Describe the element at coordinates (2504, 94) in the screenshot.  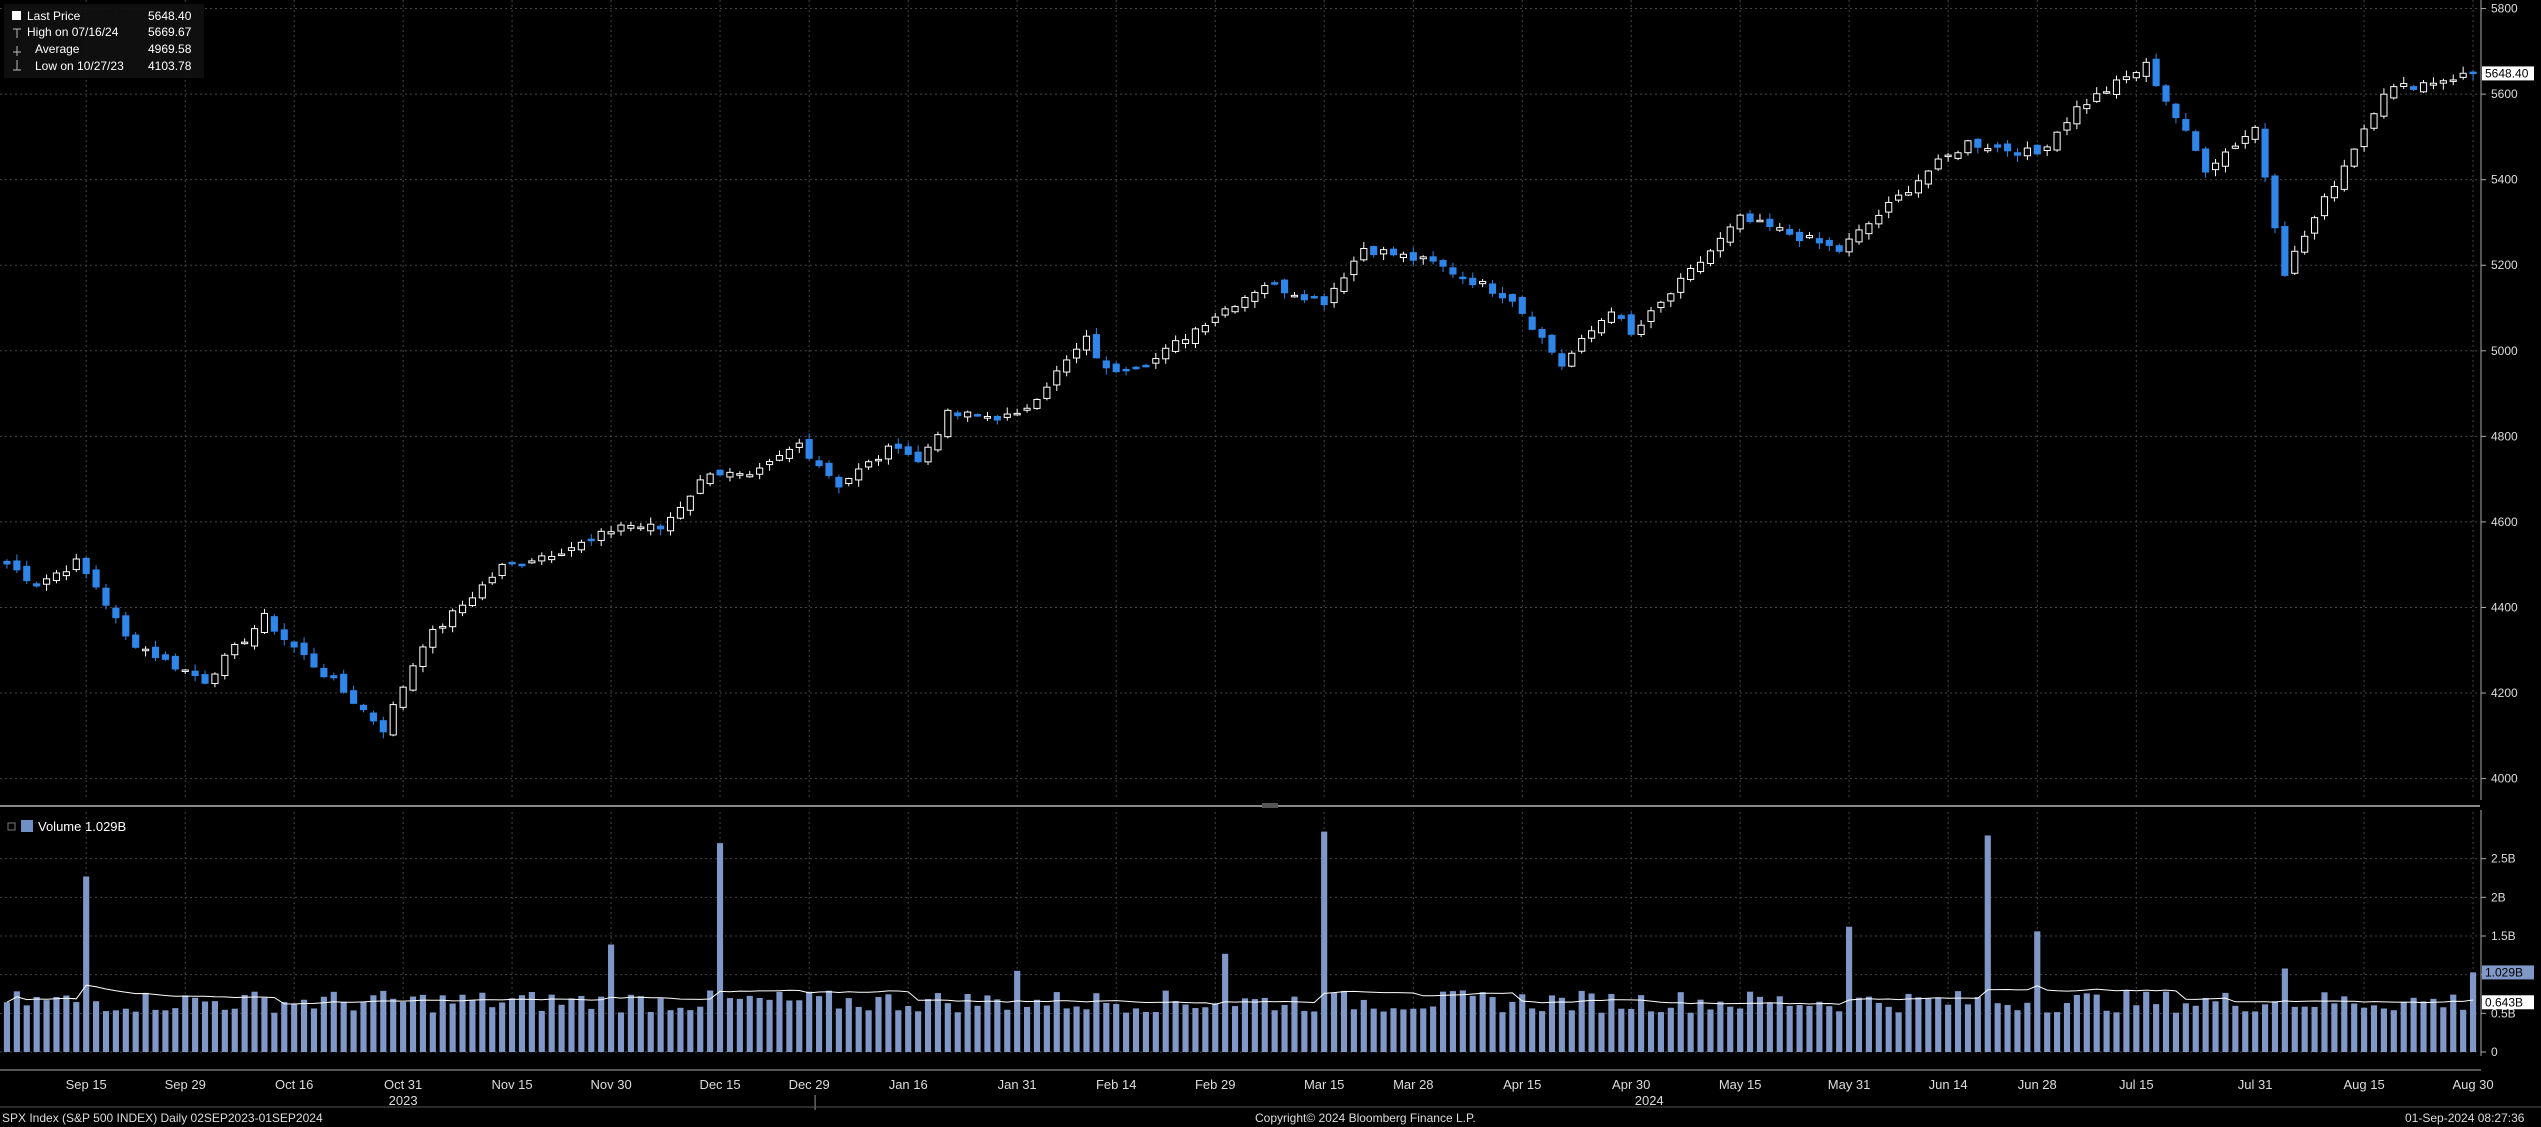
I see `price-axis-tick-label: 5600` at that location.